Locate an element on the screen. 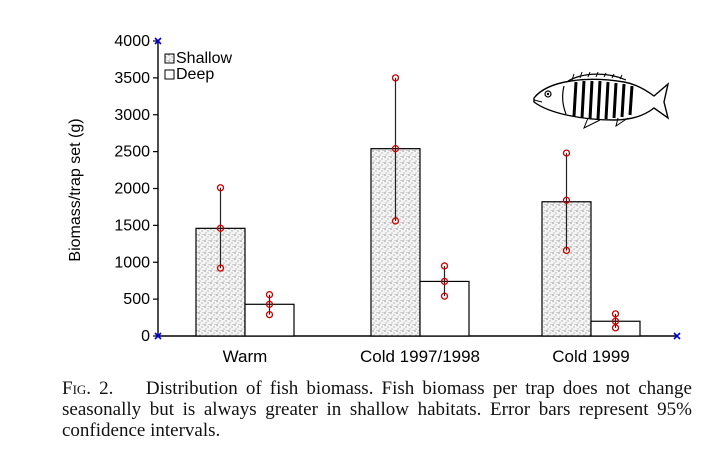 This screenshot has height=472, width=725. x-category-label: Cold 1997/1998 is located at coordinates (420, 356).